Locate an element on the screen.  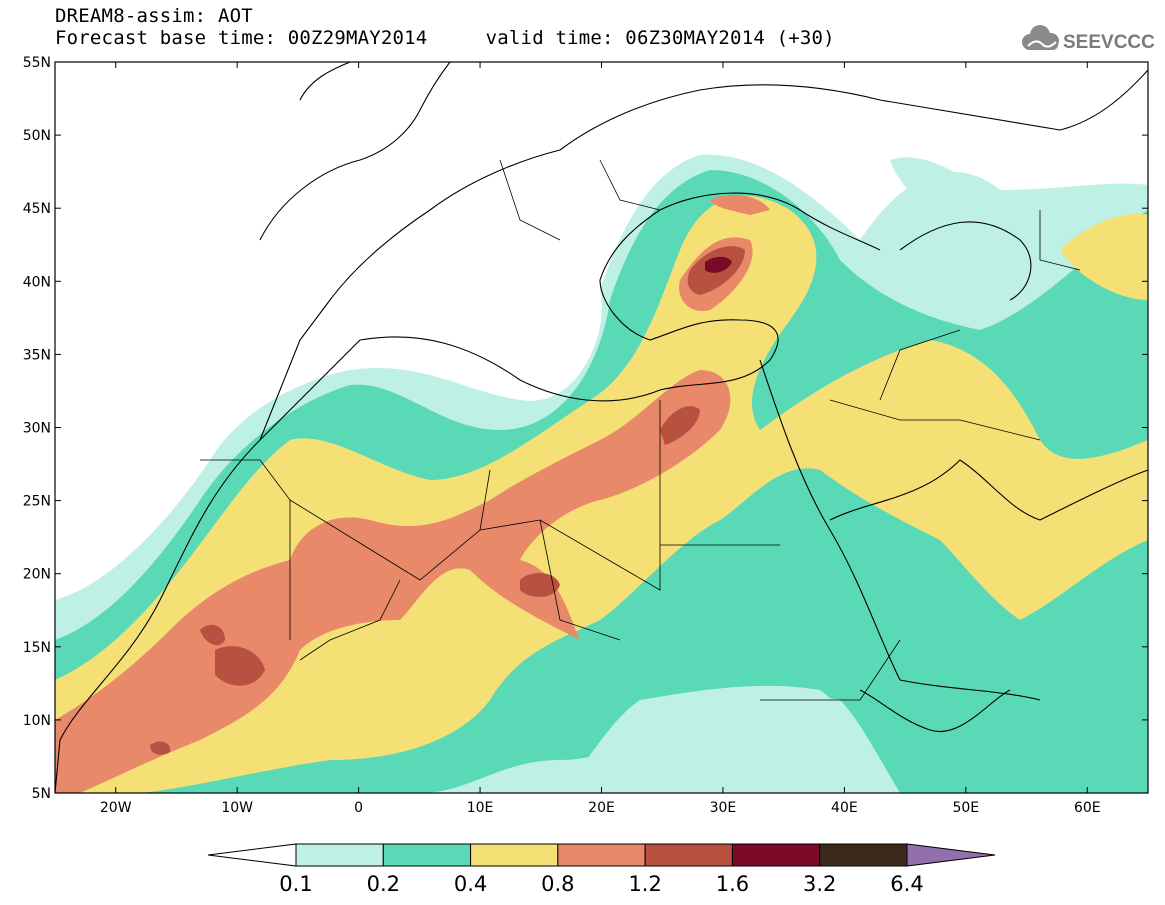
aot-contour-0.2-somalia is located at coordinates (980, 728).